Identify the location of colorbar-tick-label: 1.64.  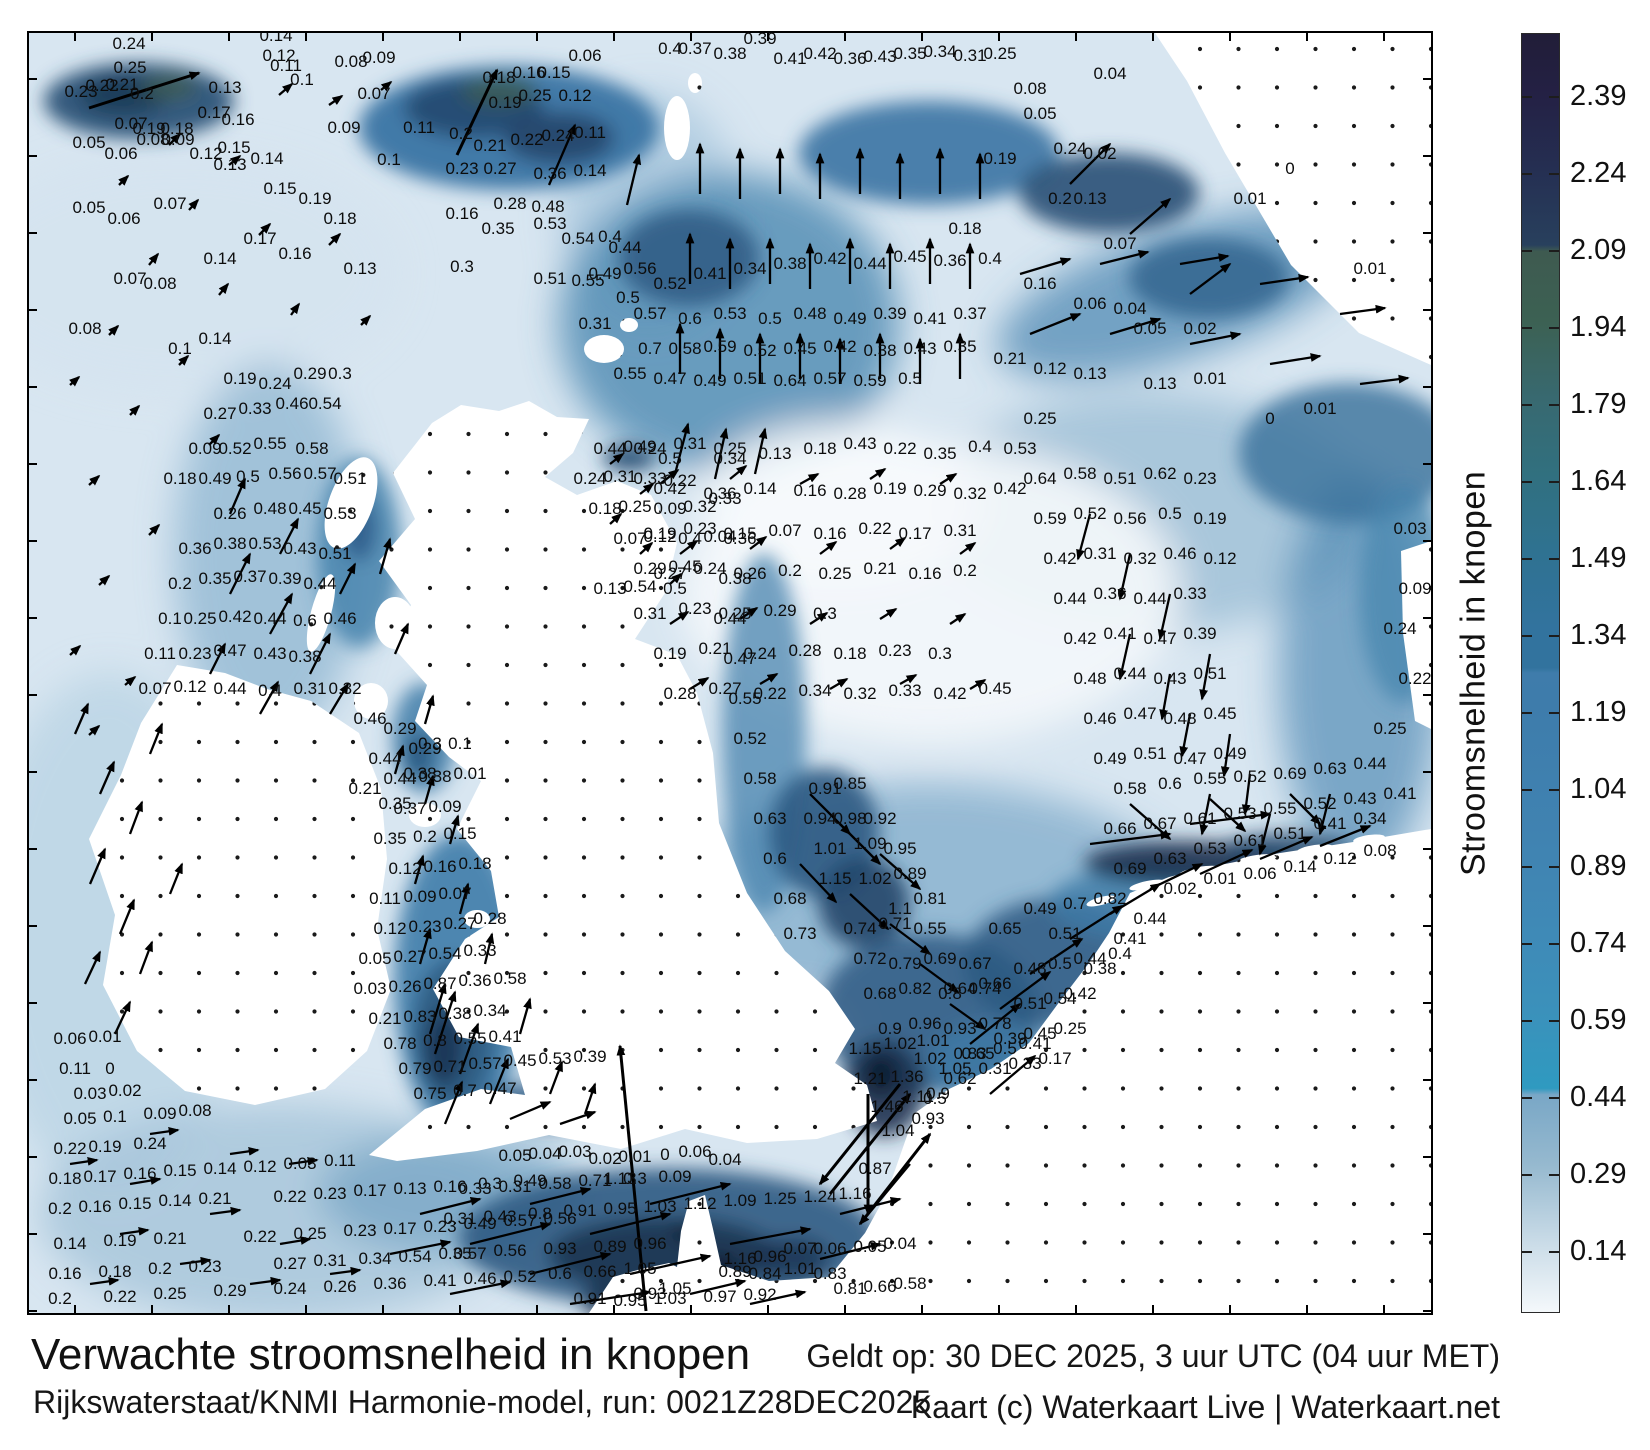
(1598, 481).